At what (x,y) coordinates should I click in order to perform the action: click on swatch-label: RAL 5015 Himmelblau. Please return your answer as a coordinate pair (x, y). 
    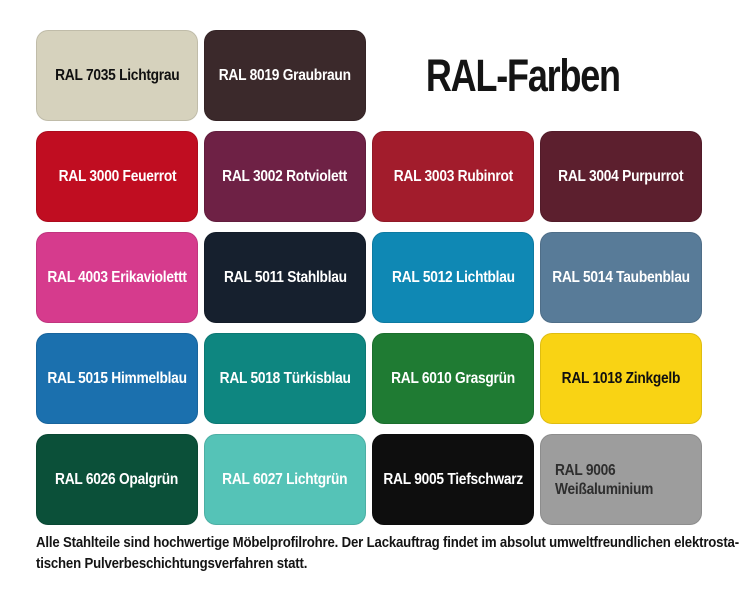
    Looking at the image, I should click on (117, 378).